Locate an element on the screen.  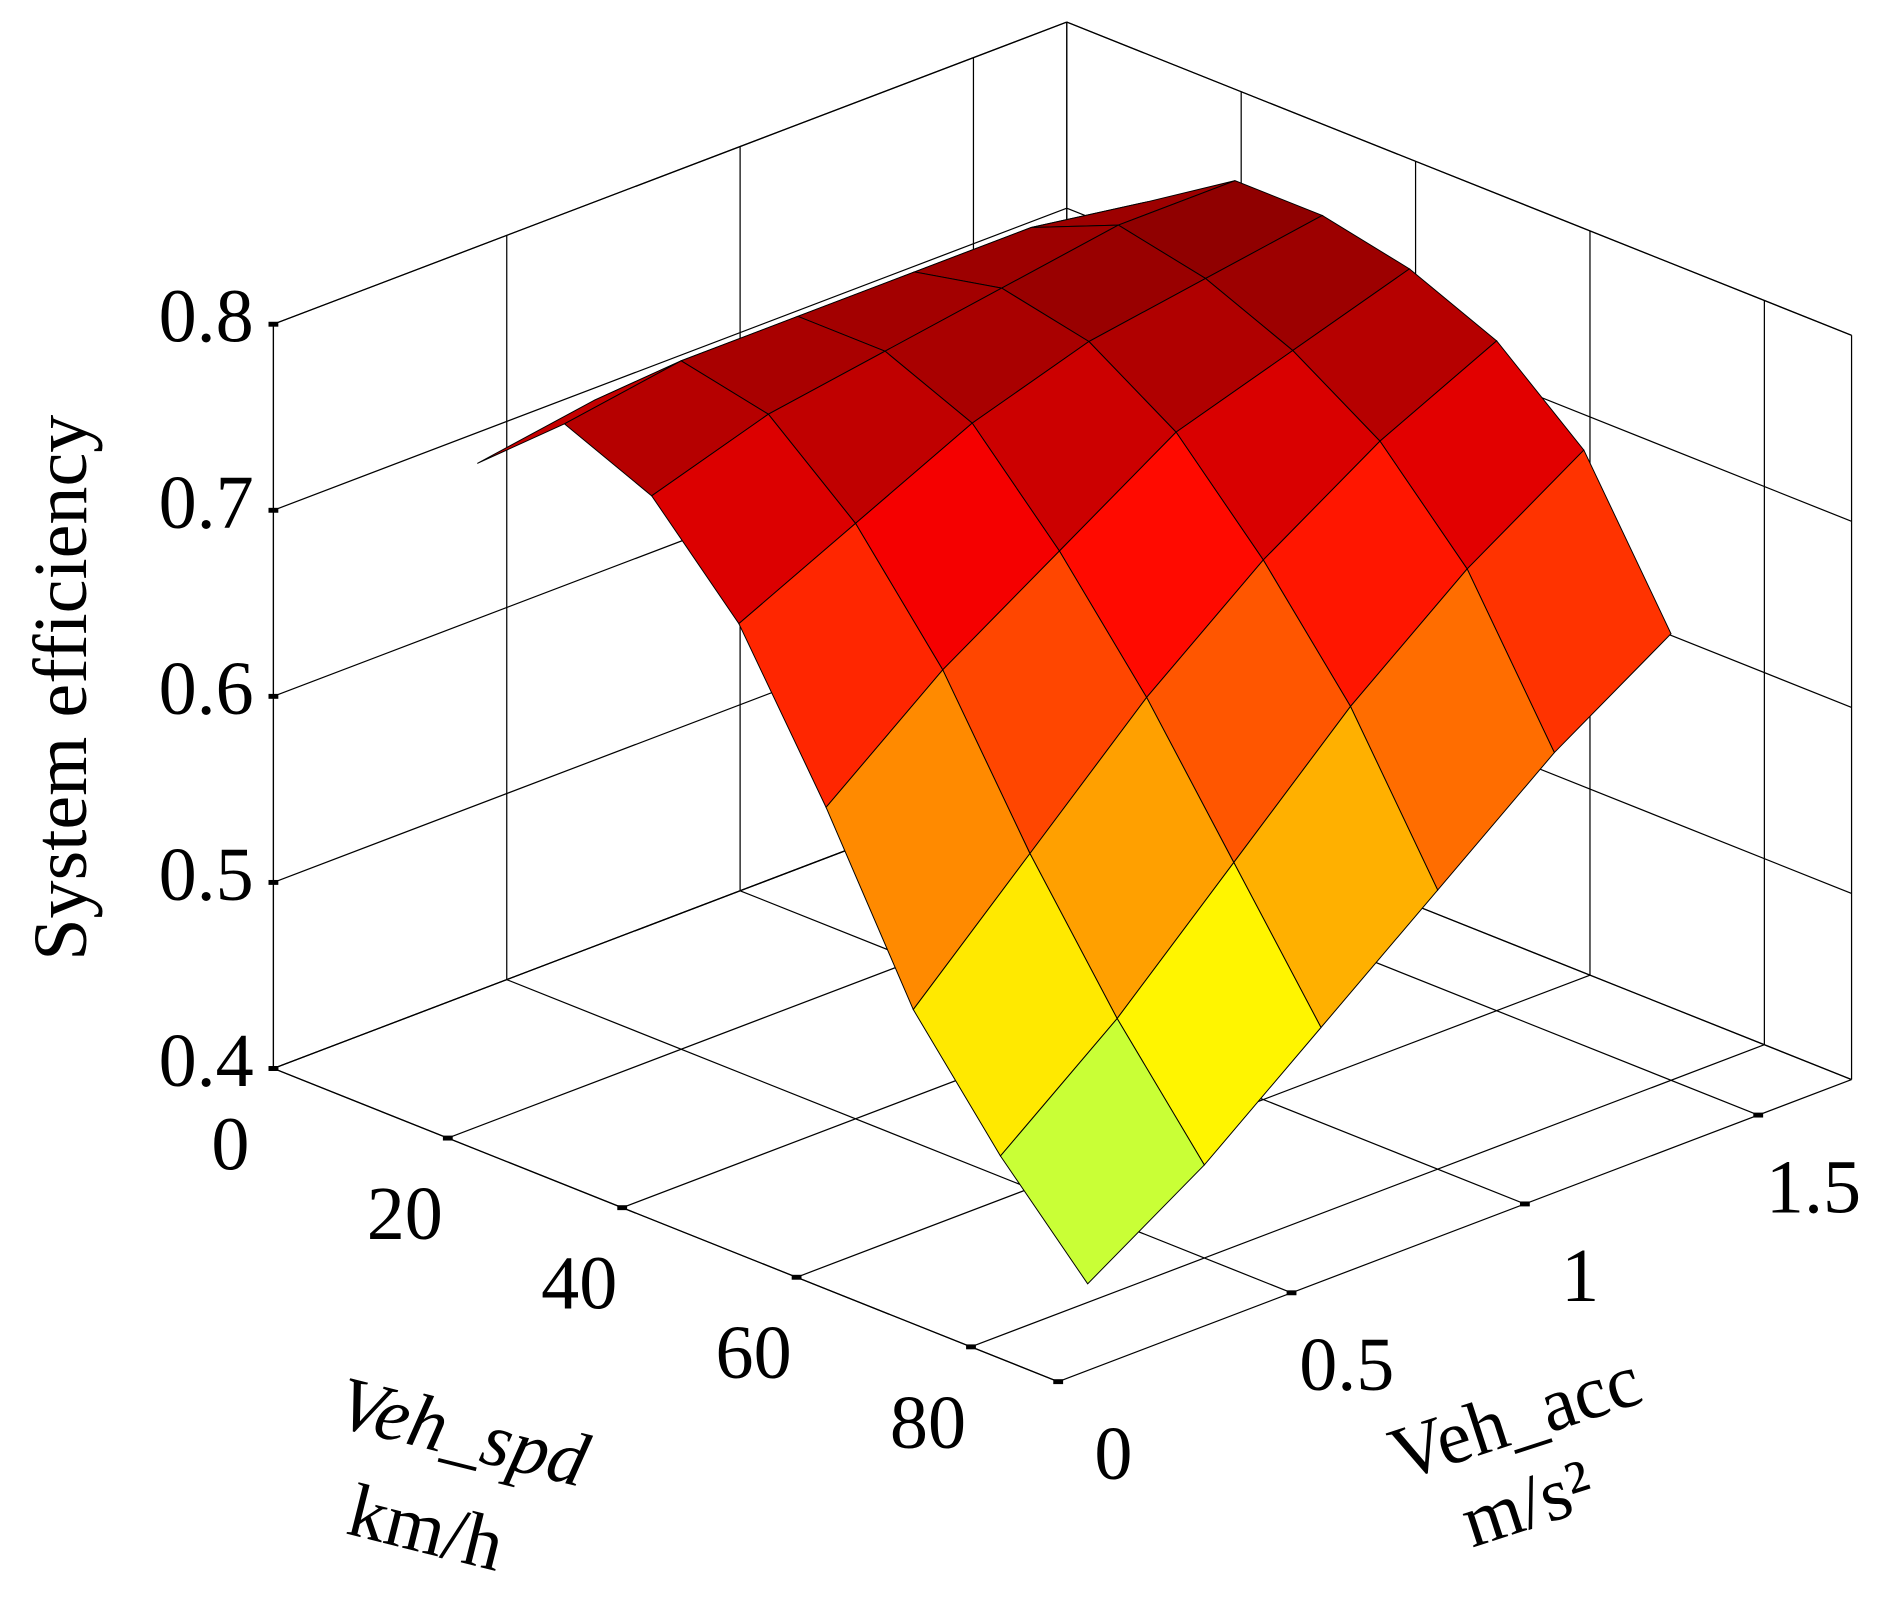
x-axis-unit: km/h is located at coordinates (426, 1527).